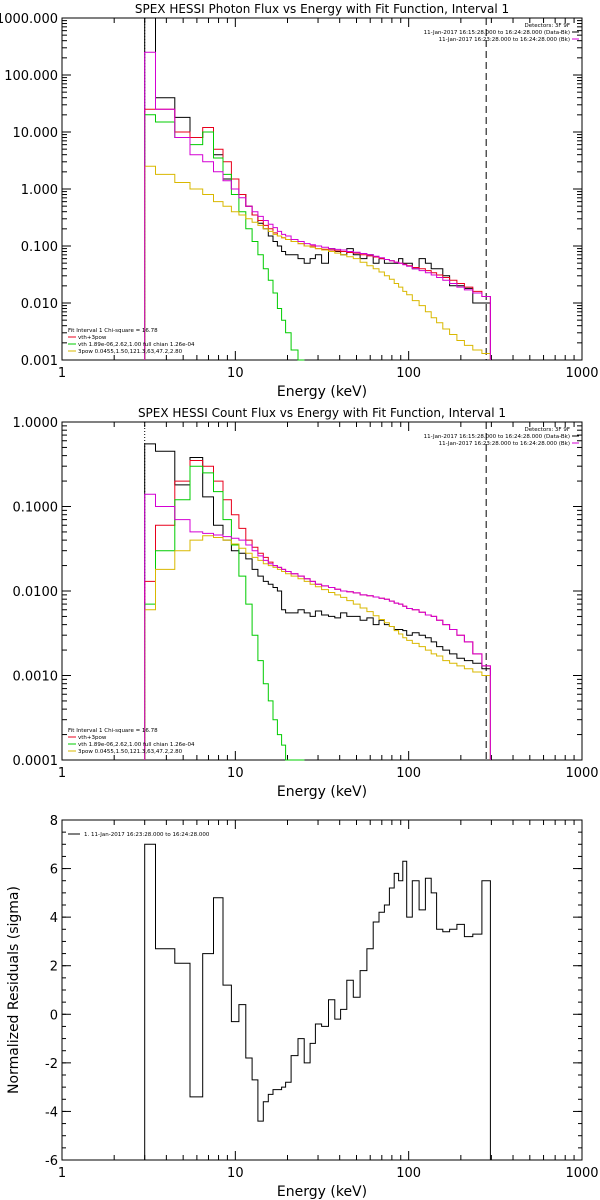 The height and width of the screenshot is (1200, 600). Describe the element at coordinates (14, 990) in the screenshot. I see `y-axis-label: Normalized Residuals (sigma)` at that location.